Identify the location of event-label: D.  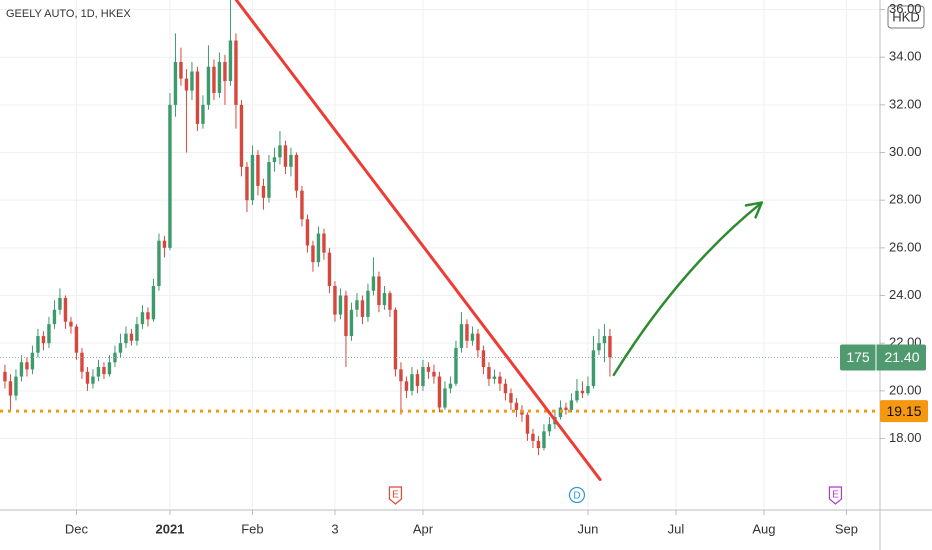
(576, 496).